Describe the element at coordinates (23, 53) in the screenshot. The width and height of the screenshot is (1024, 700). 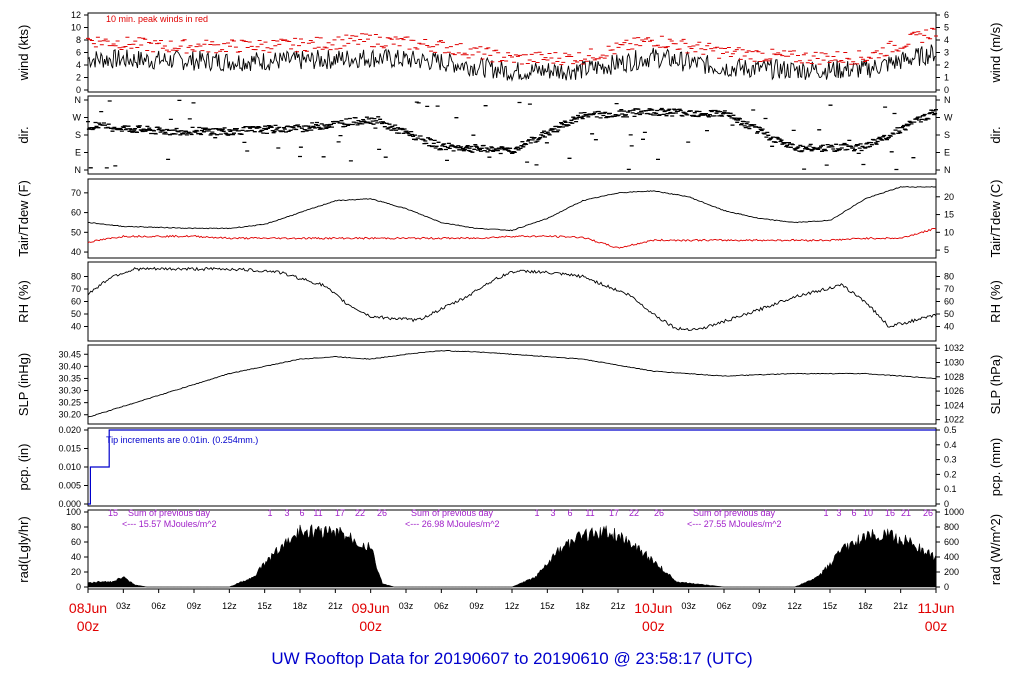
I see `wind-ylabel-left: wind (kts)` at that location.